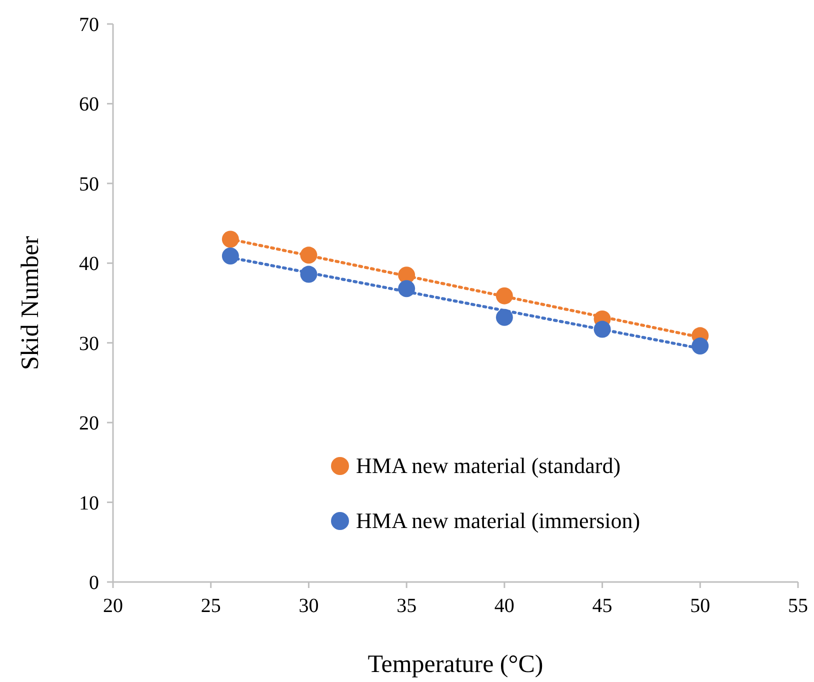  I want to click on x-tick-label: 30, so click(308, 606).